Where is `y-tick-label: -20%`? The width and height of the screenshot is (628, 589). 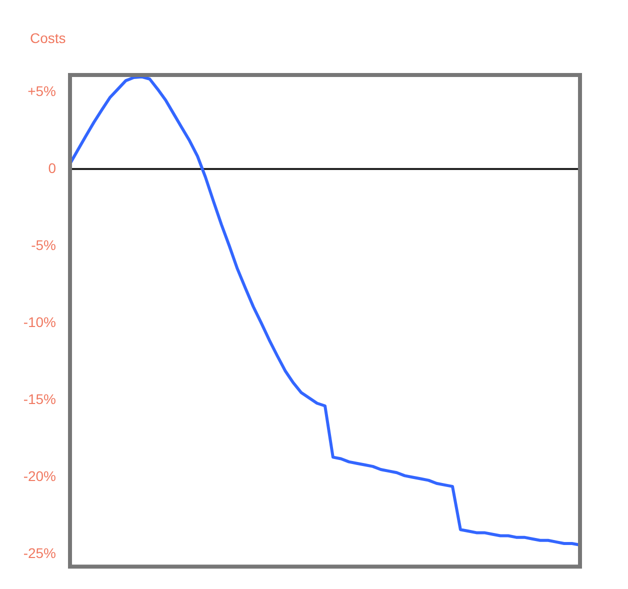 y-tick-label: -20% is located at coordinates (39, 476).